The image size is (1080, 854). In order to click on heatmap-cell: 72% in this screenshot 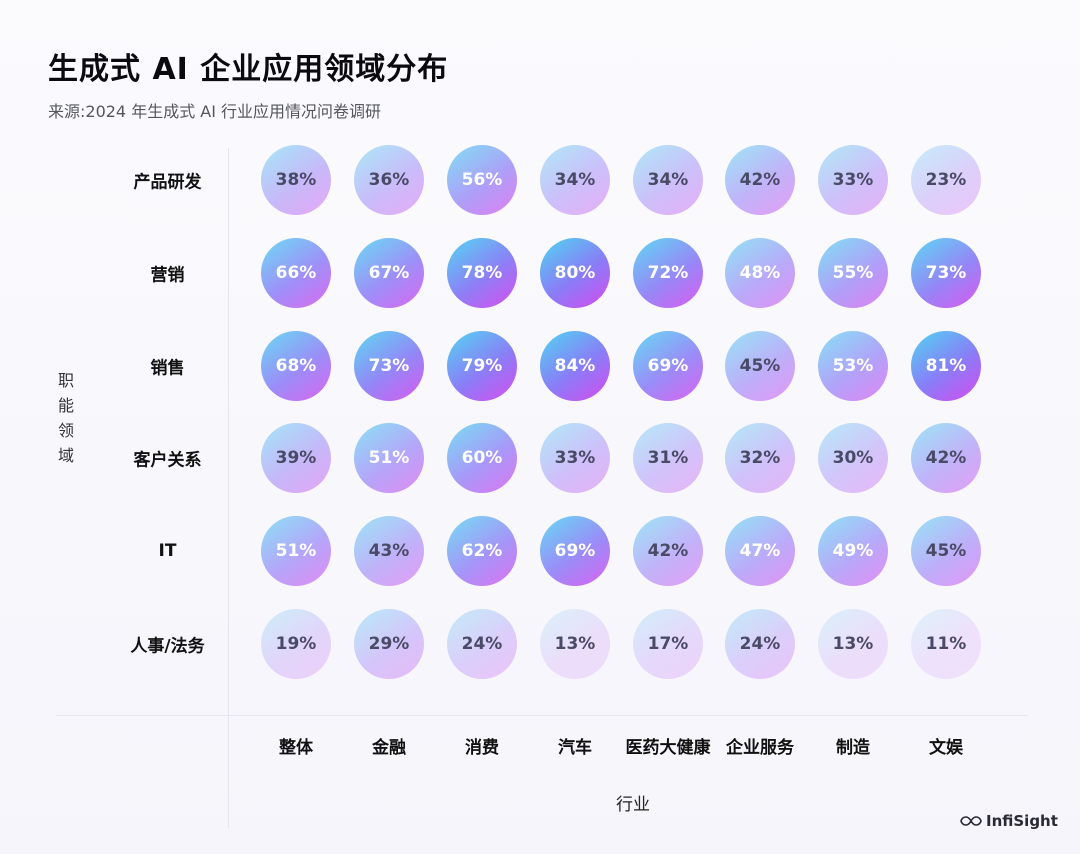, I will do `click(668, 273)`.